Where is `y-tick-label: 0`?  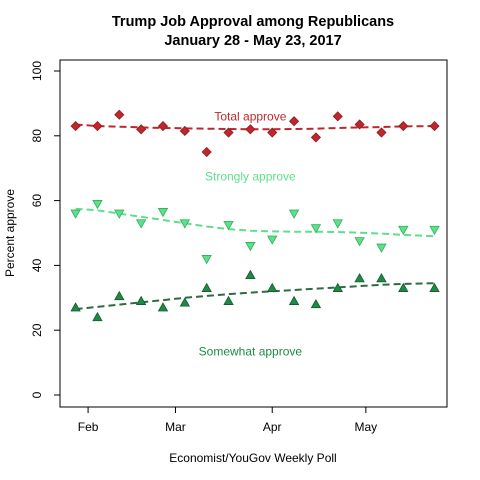 y-tick-label: 0 is located at coordinates (37, 394).